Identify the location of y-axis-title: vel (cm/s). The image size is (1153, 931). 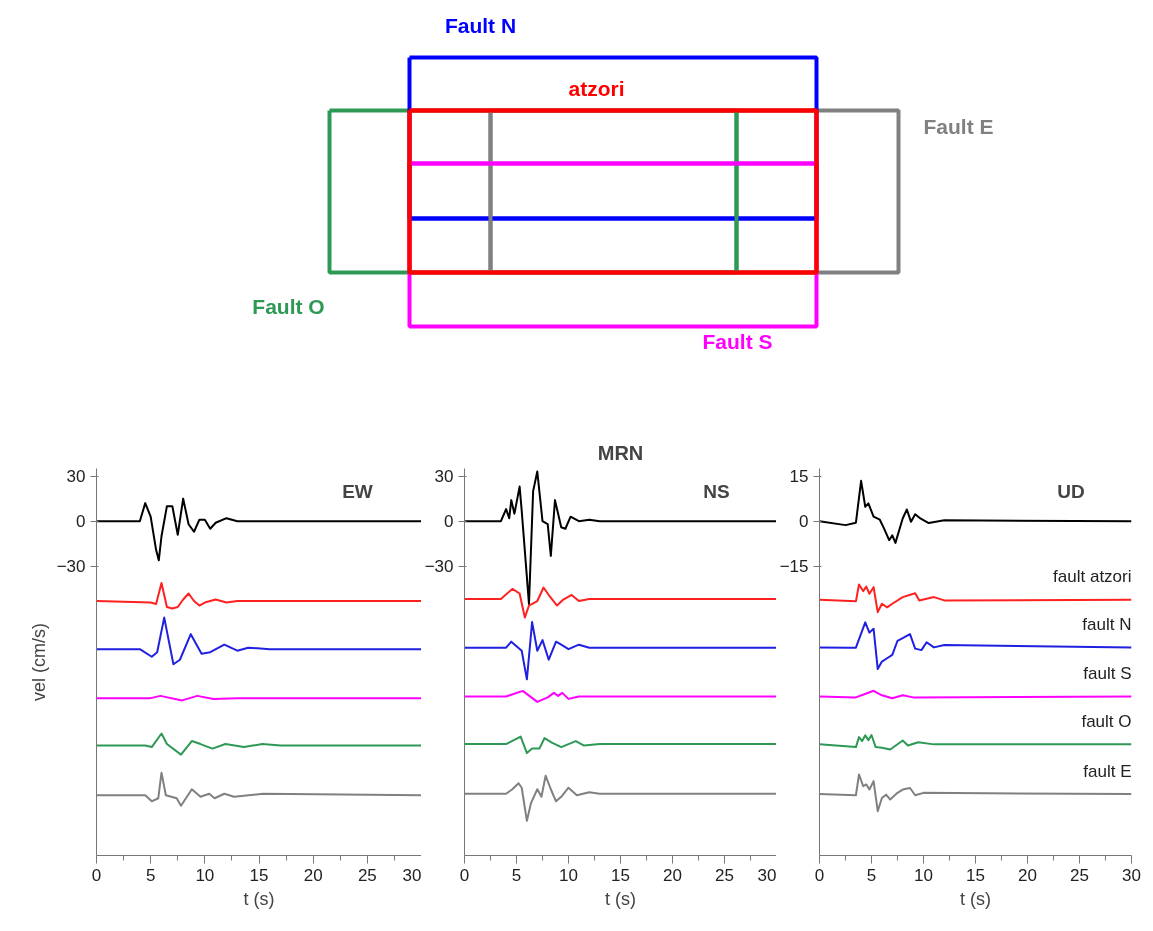
(38, 662).